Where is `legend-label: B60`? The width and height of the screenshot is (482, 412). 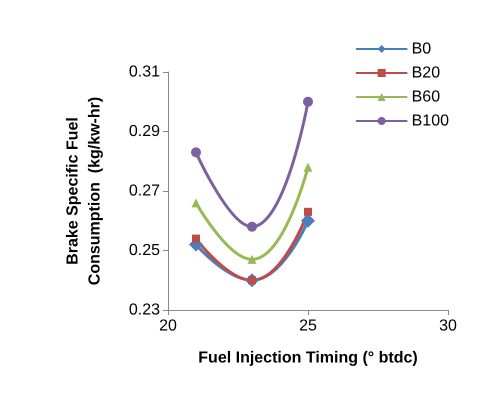
legend-label: B60 is located at coordinates (426, 97).